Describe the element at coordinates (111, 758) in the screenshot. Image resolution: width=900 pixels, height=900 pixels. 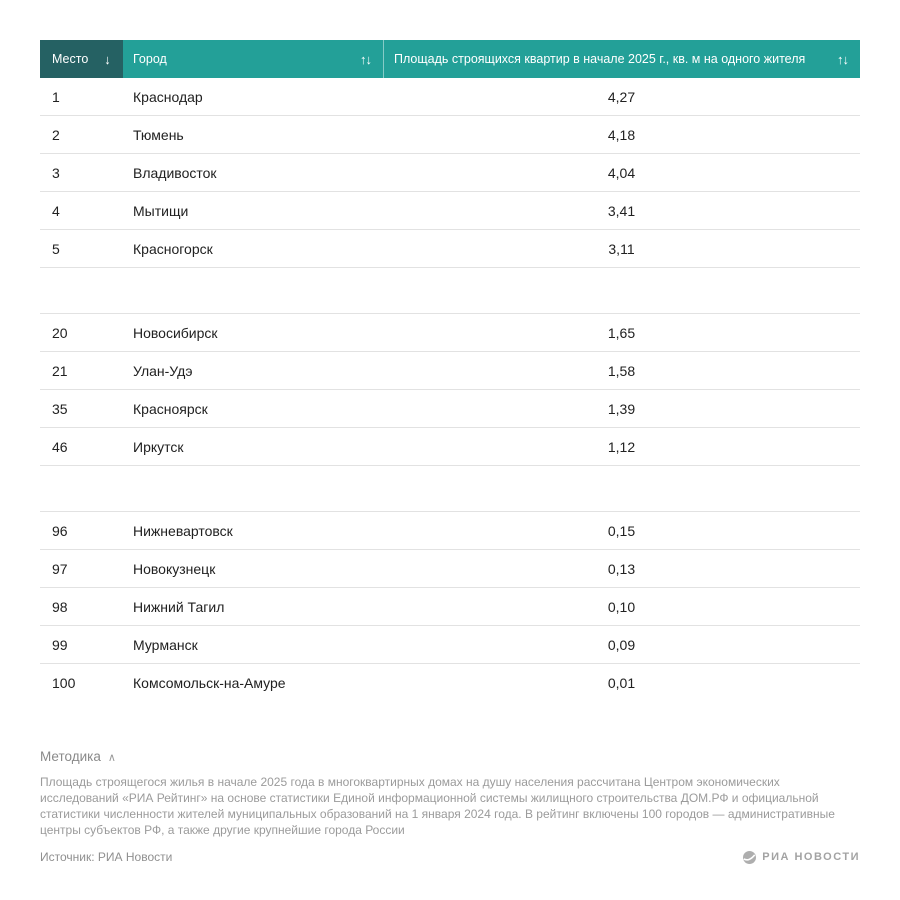
I see `chevron-up-icon: ∧` at that location.